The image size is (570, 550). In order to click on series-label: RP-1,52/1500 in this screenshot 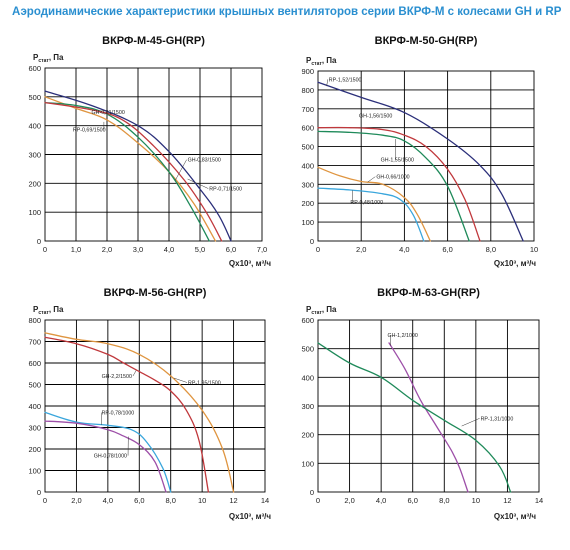, I will do `click(345, 80)`.